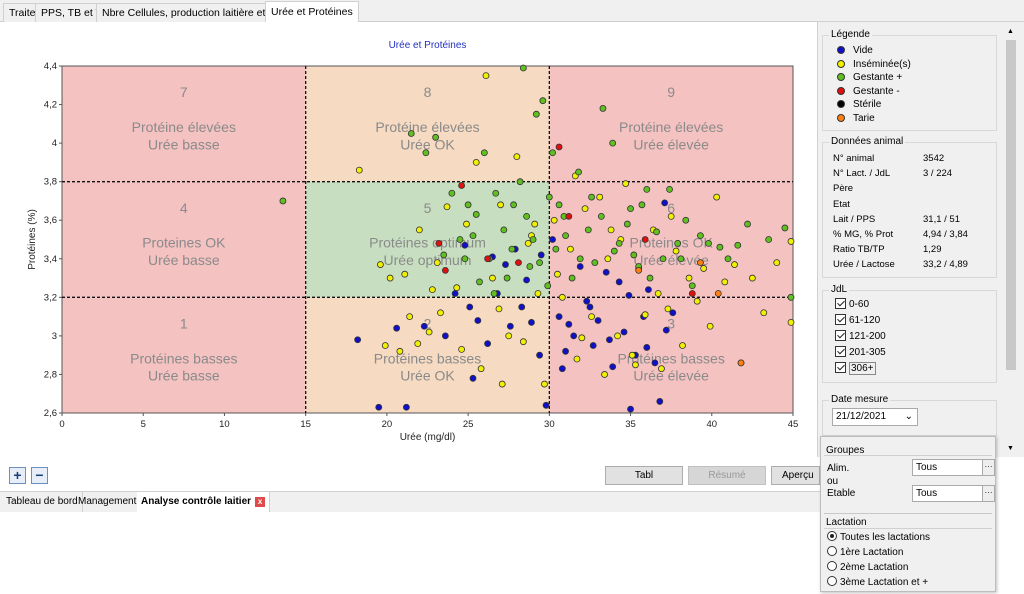  What do you see at coordinates (841, 493) in the screenshot?
I see `etable-label: Etable` at bounding box center [841, 493].